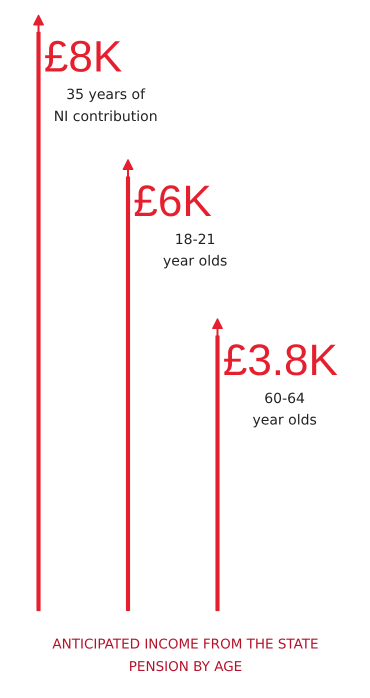  Describe the element at coordinates (280, 360) in the screenshot. I see `data-label: £3.8K` at that location.